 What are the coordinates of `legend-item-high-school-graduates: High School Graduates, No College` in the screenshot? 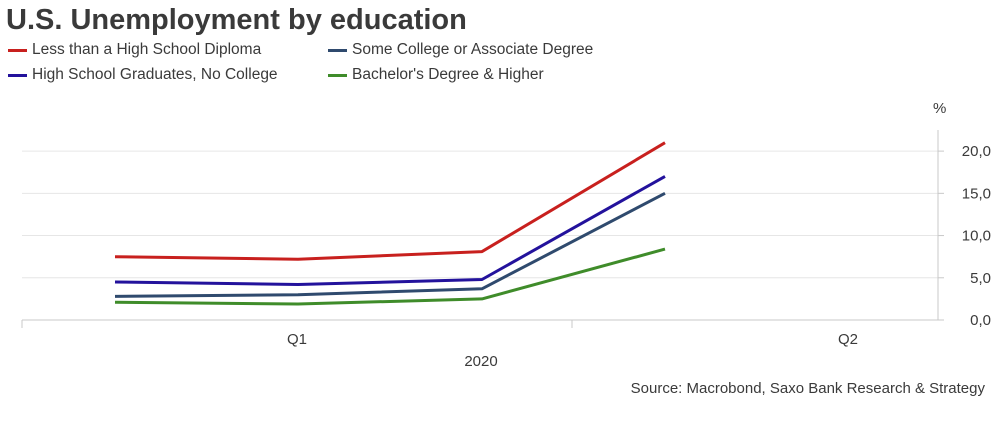 It's located at (143, 75).